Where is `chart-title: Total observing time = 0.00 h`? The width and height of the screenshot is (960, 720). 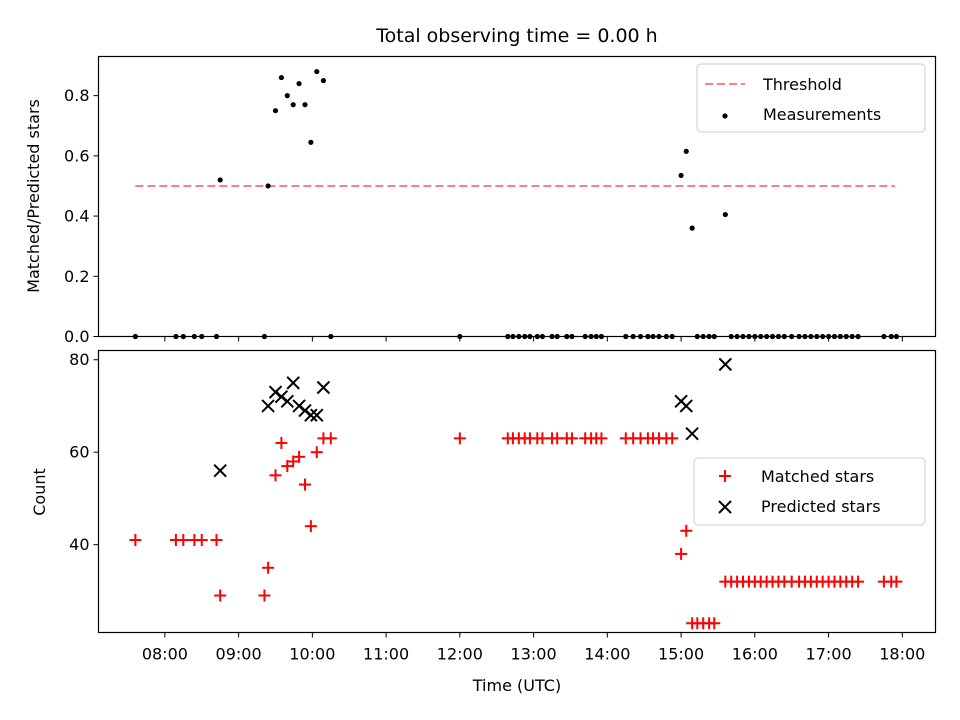
chart-title: Total observing time = 0.00 h is located at coordinates (516, 36).